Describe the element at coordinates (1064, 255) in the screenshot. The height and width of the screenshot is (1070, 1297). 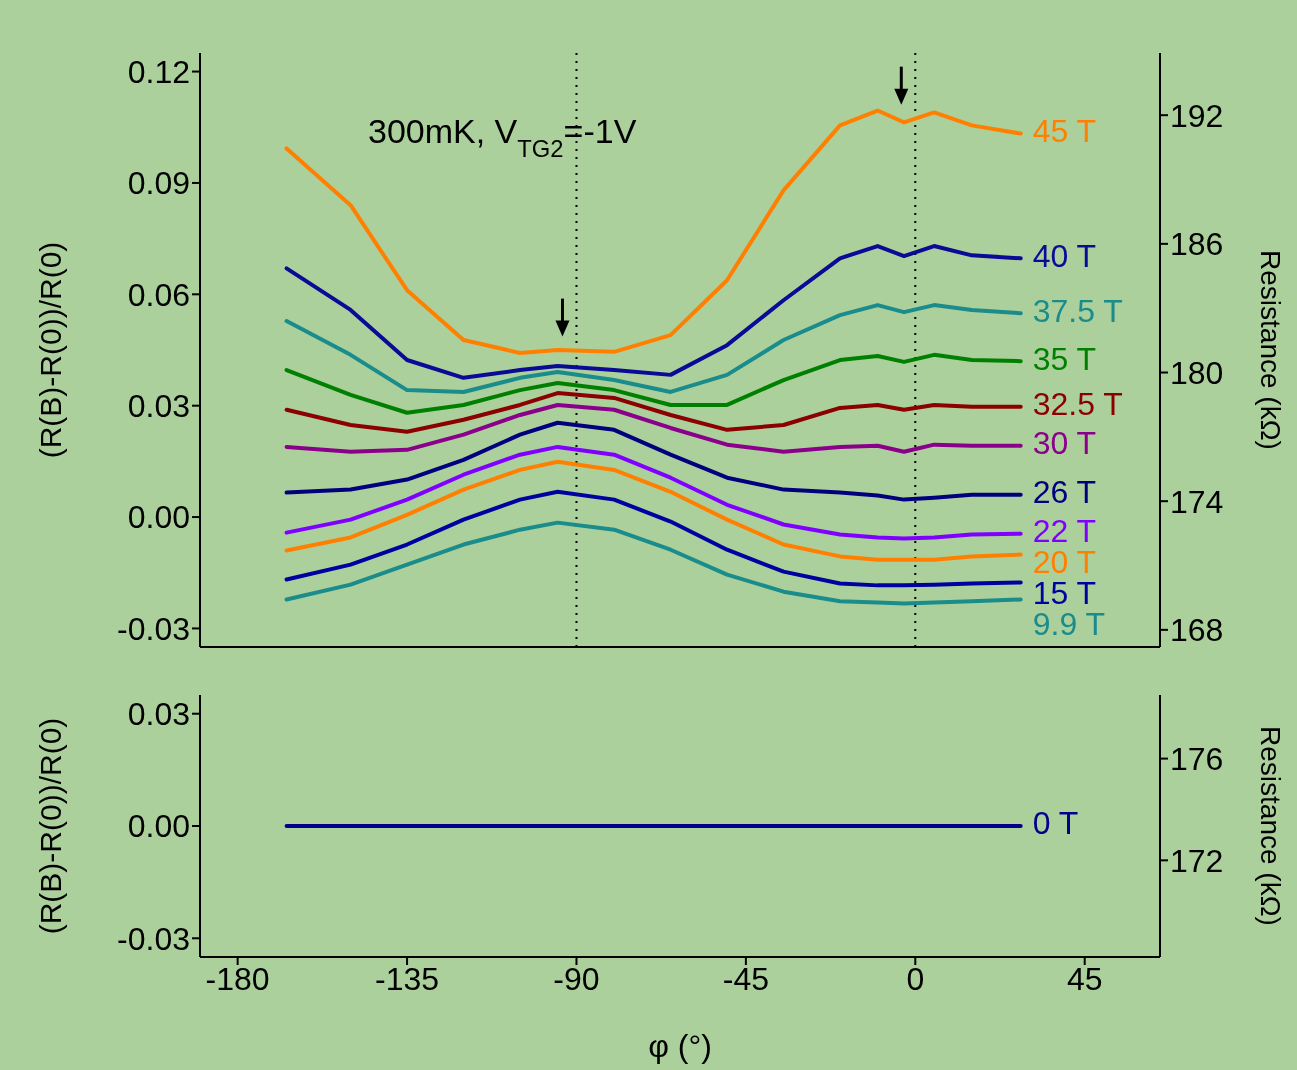
I see `series-label: 40 T` at that location.